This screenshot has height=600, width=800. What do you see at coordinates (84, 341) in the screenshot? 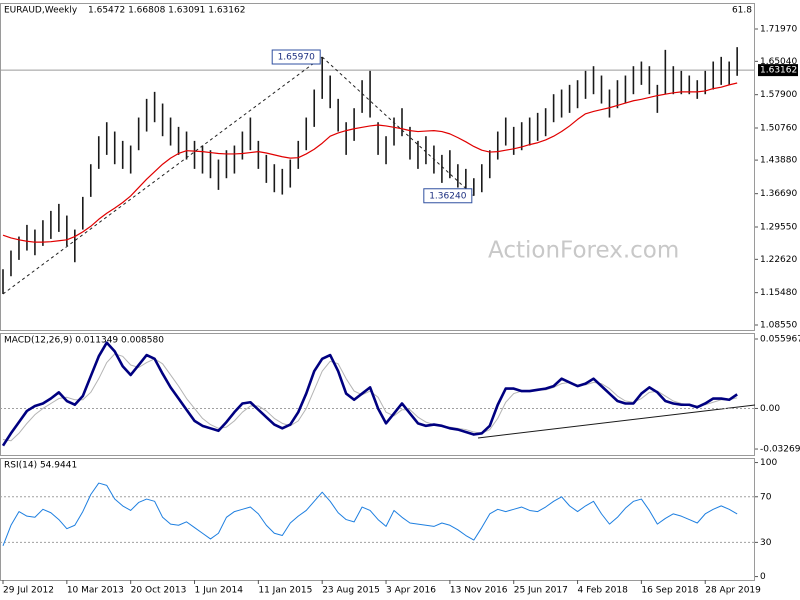
I see `macd-title: MACD(12,26,9) 0.011349 0.008580` at bounding box center [84, 341].